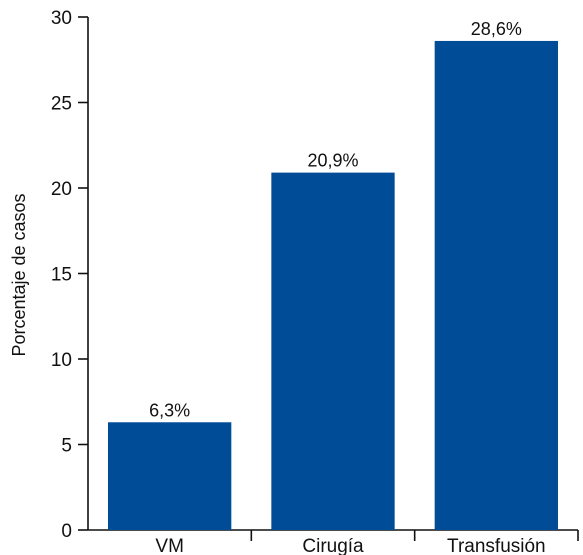 The height and width of the screenshot is (555, 583). What do you see at coordinates (333, 545) in the screenshot?
I see `x-category-label: Cirugía` at bounding box center [333, 545].